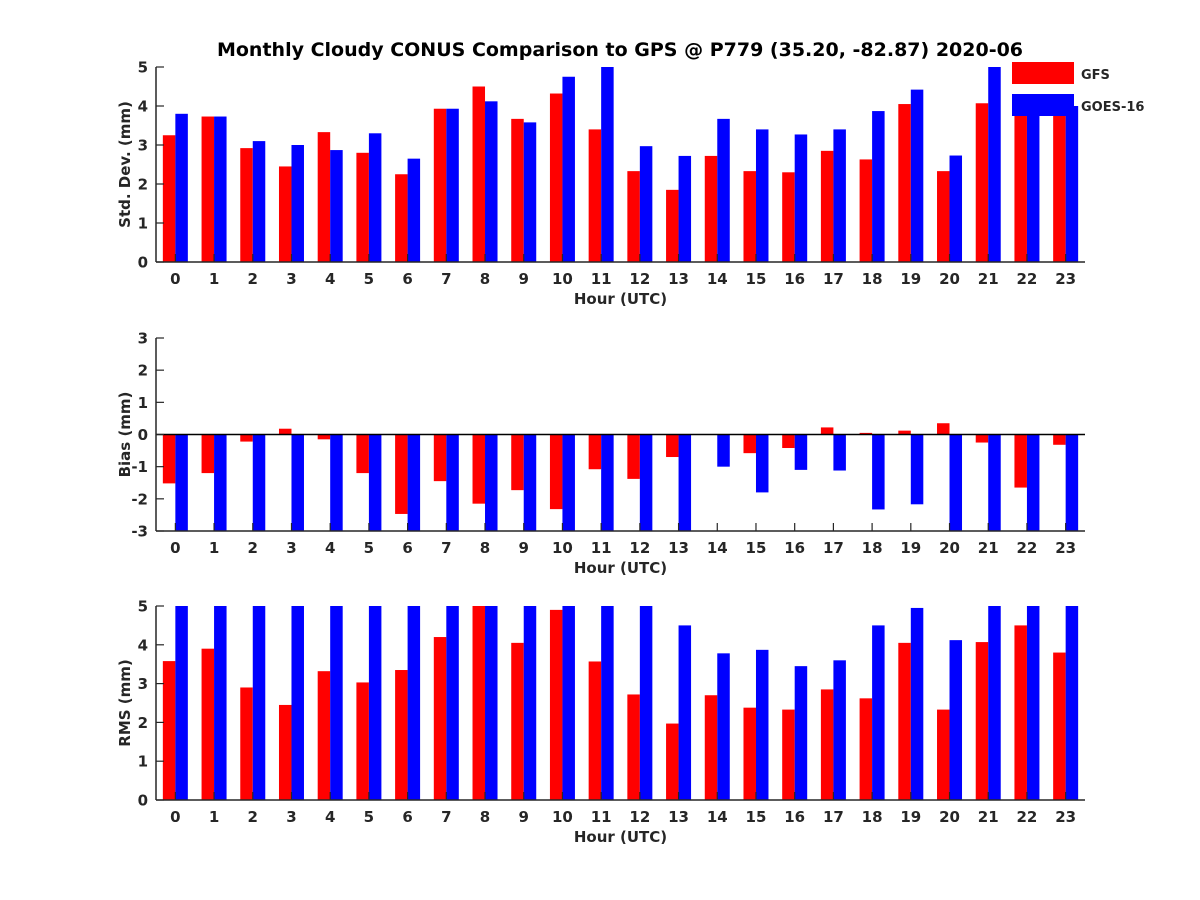  What do you see at coordinates (1043, 105) in the screenshot?
I see `legend-swatch-goes16` at bounding box center [1043, 105].